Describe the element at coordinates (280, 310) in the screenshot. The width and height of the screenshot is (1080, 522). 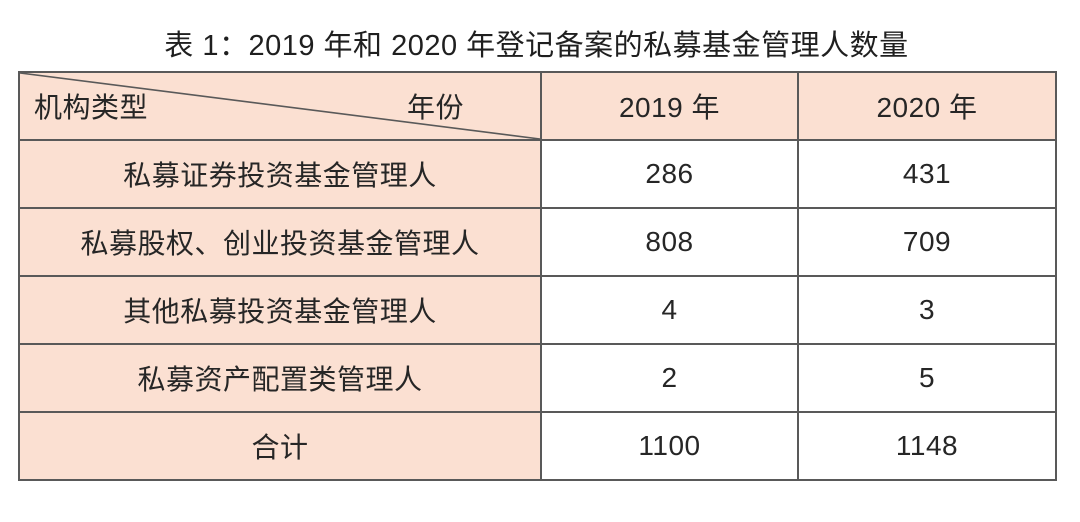
I see `row-label: 其他私募投资基金管理人` at that location.